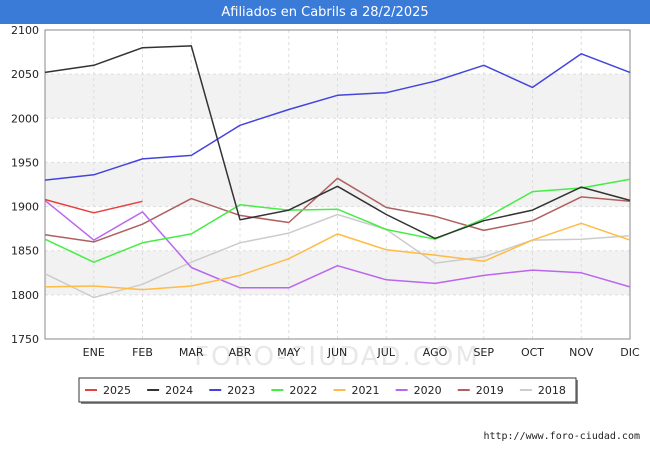 Image resolution: width=650 pixels, height=450 pixels. I want to click on y-tick-label: 1850, so click(25, 251).